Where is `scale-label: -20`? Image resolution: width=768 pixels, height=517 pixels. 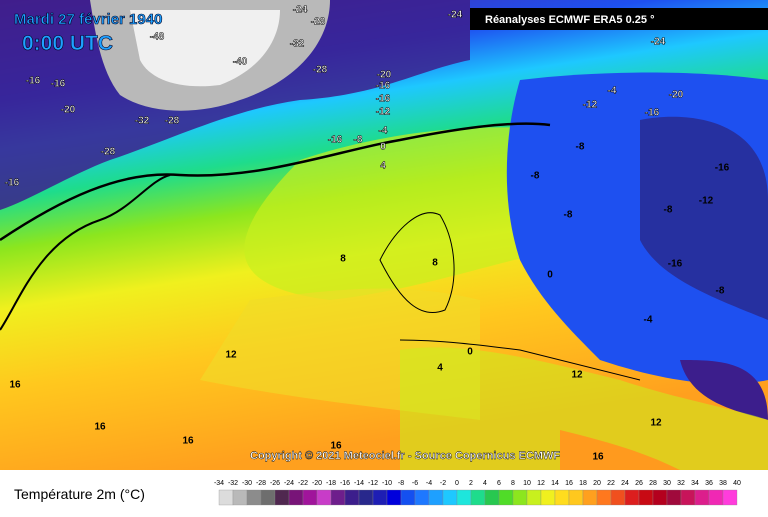
scale-label: -20 is located at coordinates (317, 483).